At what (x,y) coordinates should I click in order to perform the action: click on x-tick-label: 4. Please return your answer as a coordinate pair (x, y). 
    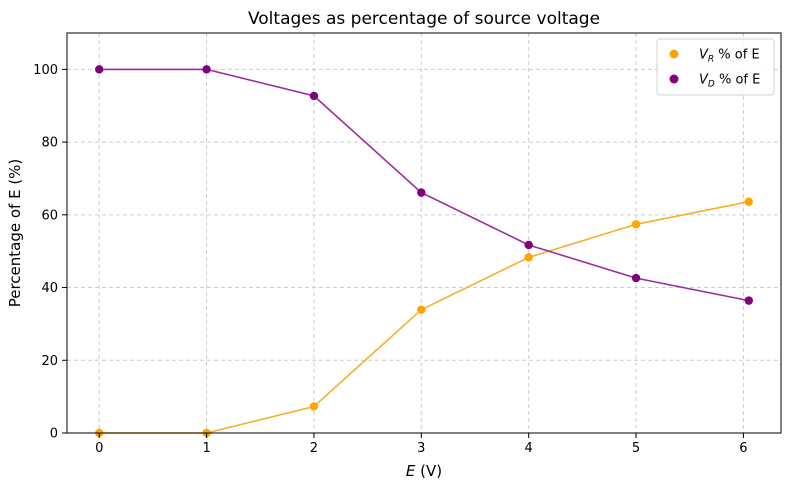
    Looking at the image, I should click on (529, 448).